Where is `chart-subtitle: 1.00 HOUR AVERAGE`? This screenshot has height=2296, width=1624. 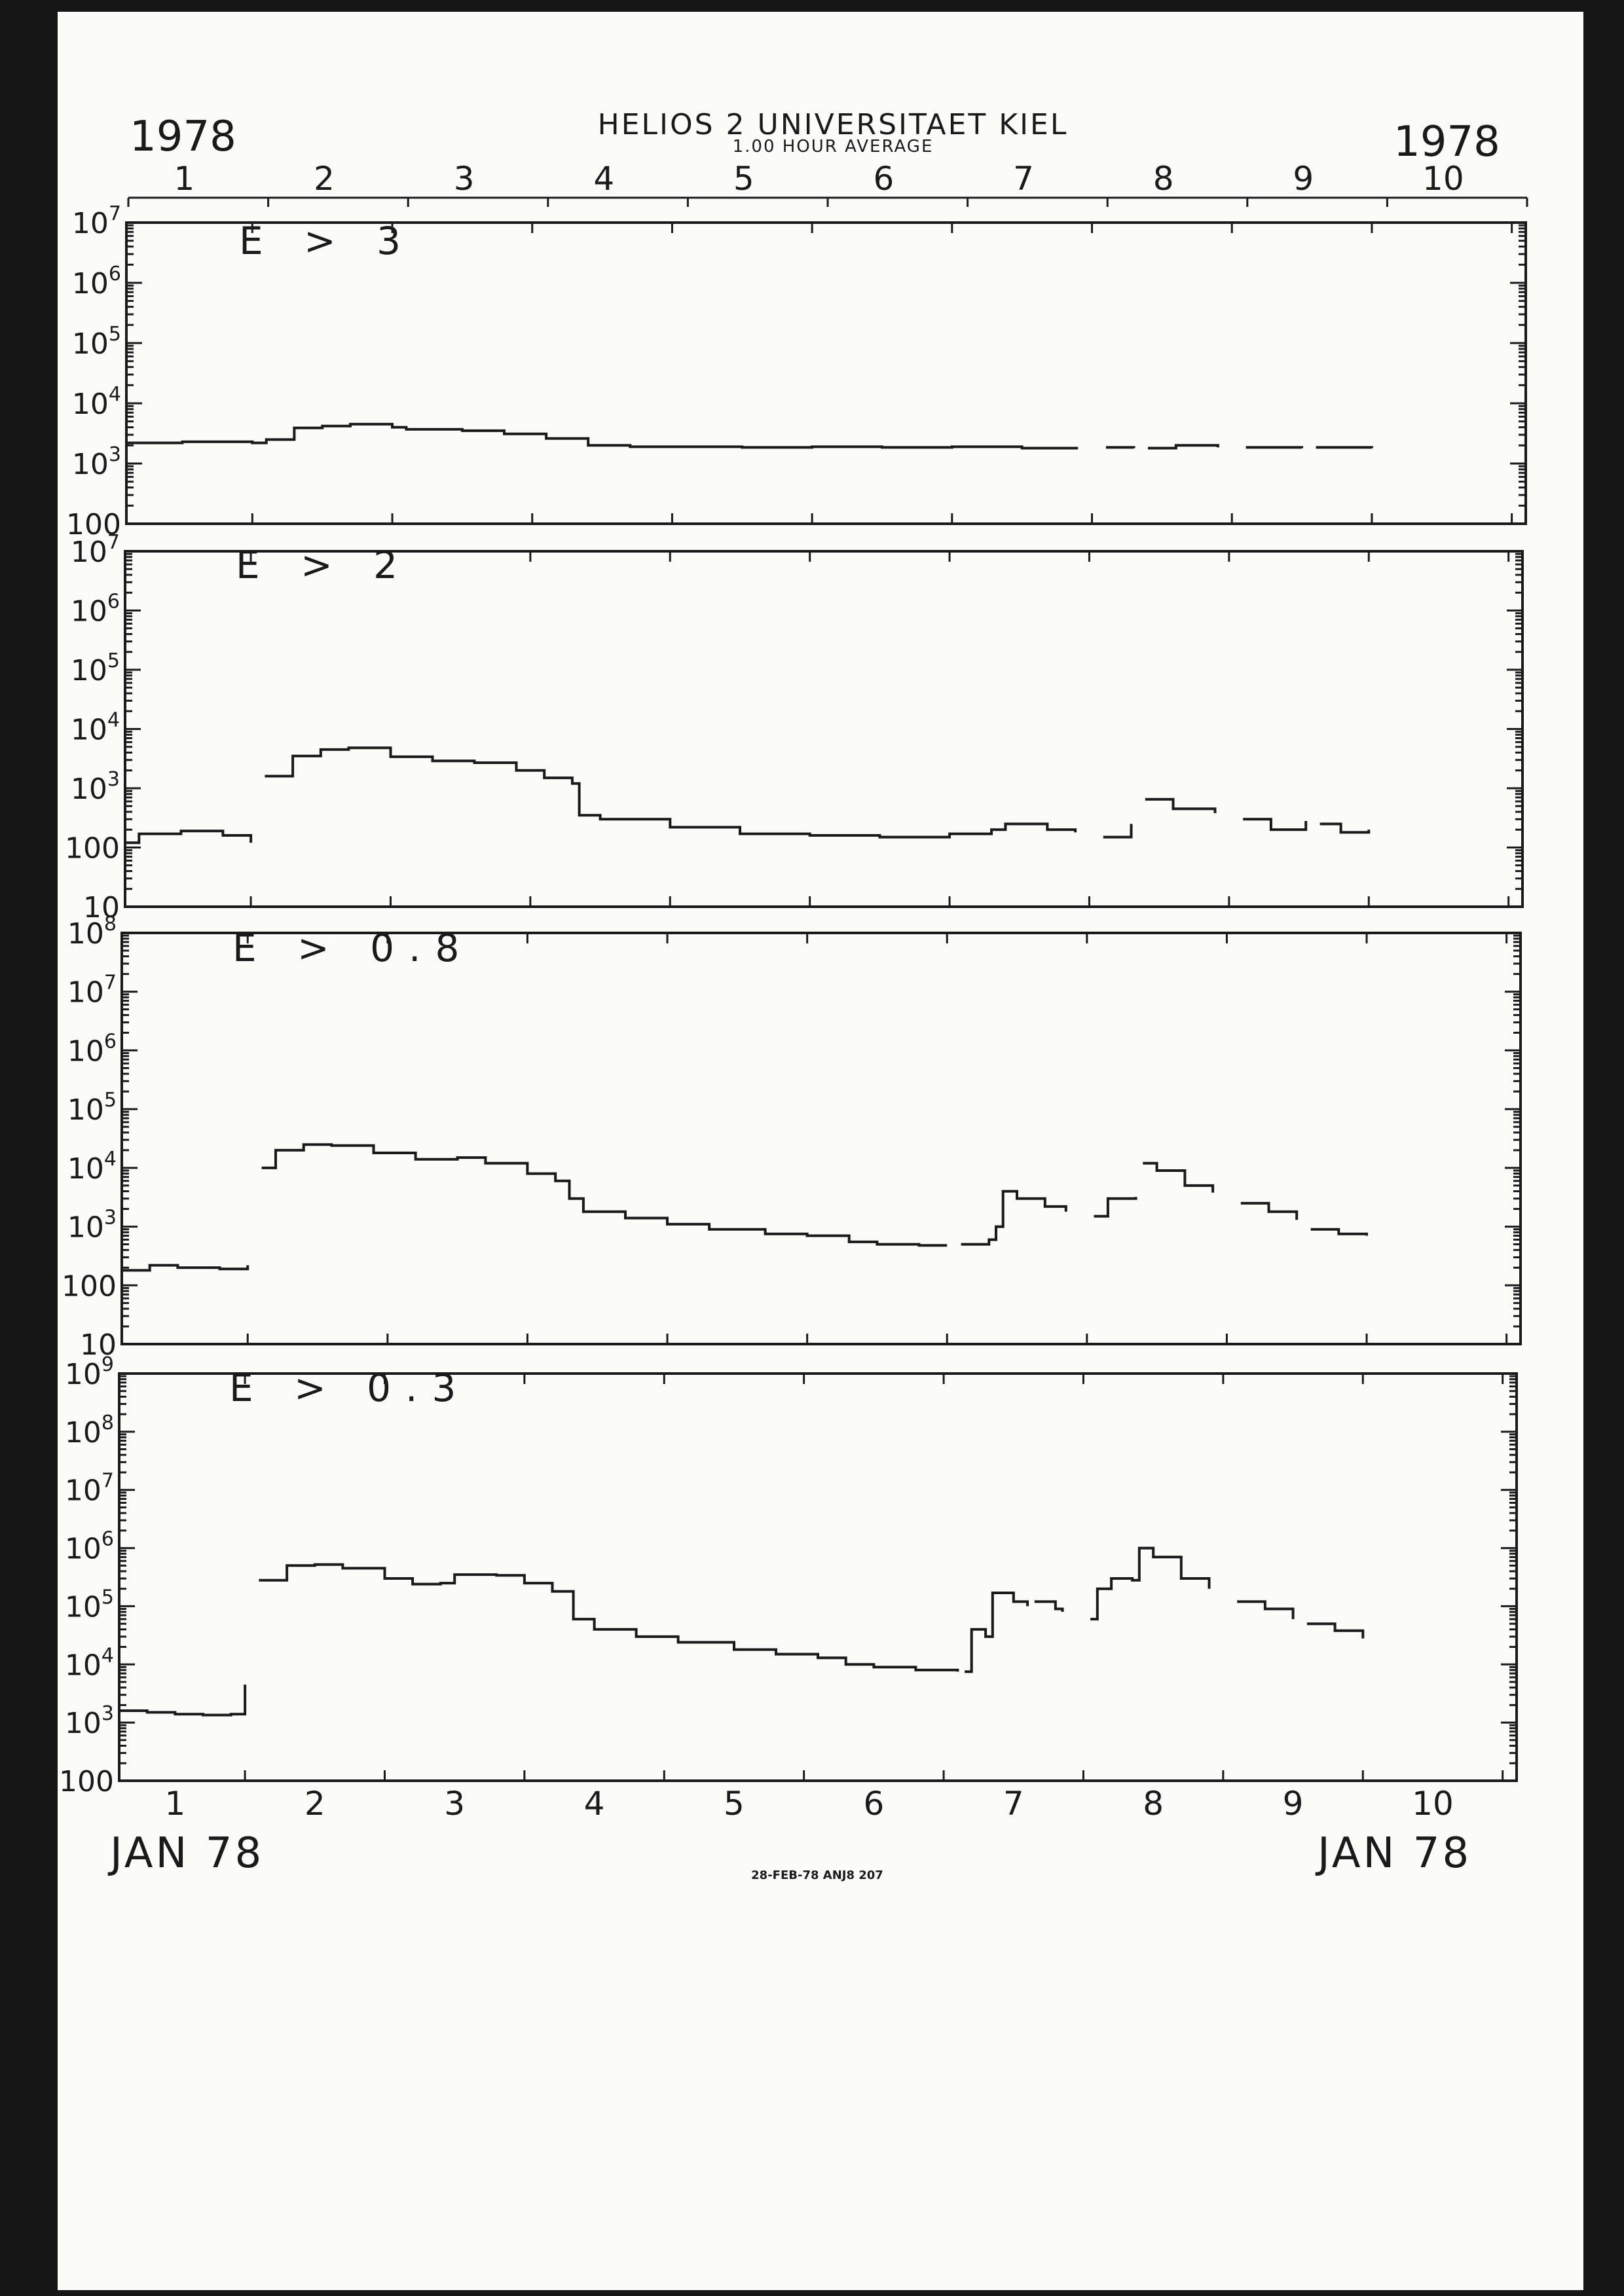
chart-subtitle: 1.00 HOUR AVERAGE is located at coordinates (833, 146).